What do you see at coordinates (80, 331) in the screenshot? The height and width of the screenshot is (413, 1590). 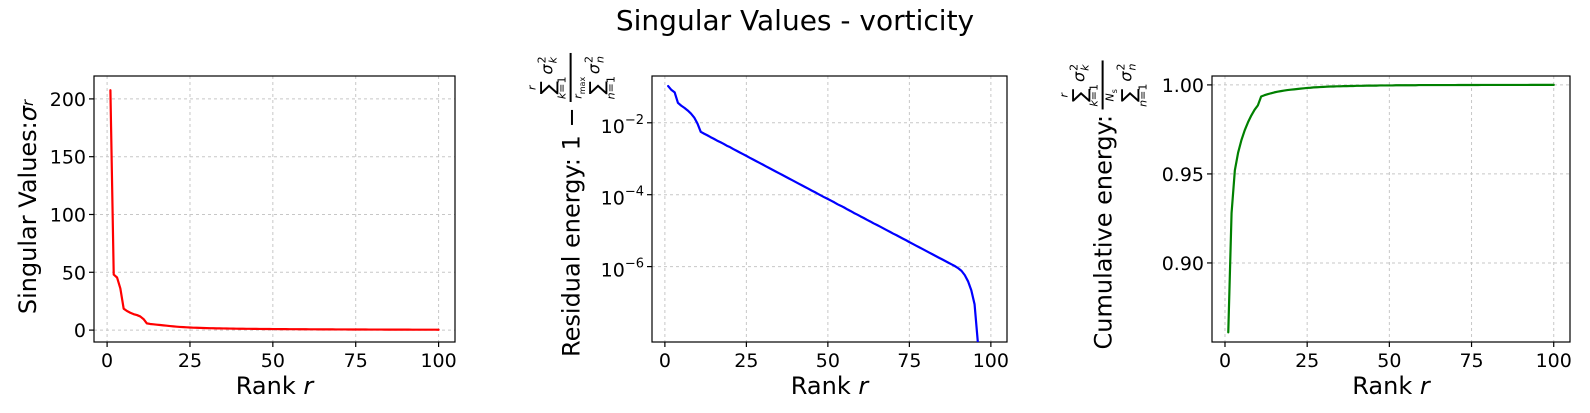 I see `y-tick-label: 0` at bounding box center [80, 331].